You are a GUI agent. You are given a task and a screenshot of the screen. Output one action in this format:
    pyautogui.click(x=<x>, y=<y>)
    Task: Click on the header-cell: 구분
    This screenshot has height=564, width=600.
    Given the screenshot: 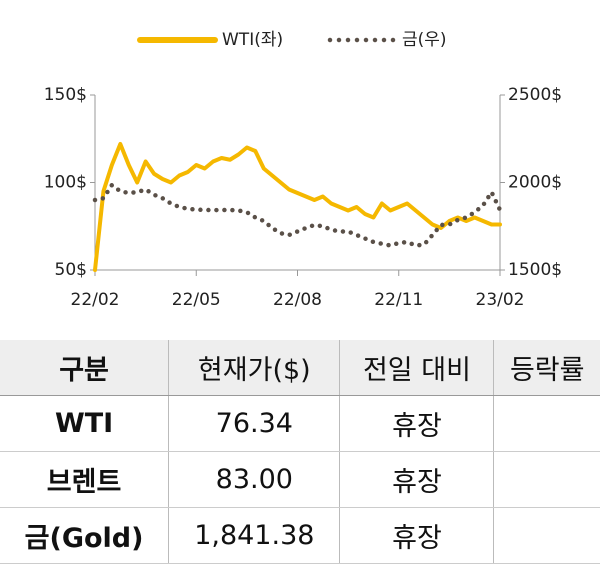 What is the action you would take?
    pyautogui.click(x=84, y=368)
    